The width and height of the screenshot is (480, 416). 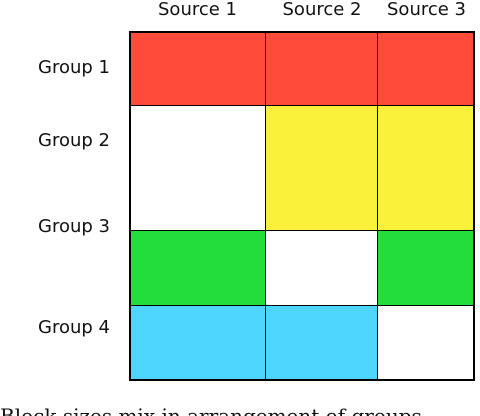 What do you see at coordinates (74, 67) in the screenshot?
I see `row-label-group-1: Group 1` at bounding box center [74, 67].